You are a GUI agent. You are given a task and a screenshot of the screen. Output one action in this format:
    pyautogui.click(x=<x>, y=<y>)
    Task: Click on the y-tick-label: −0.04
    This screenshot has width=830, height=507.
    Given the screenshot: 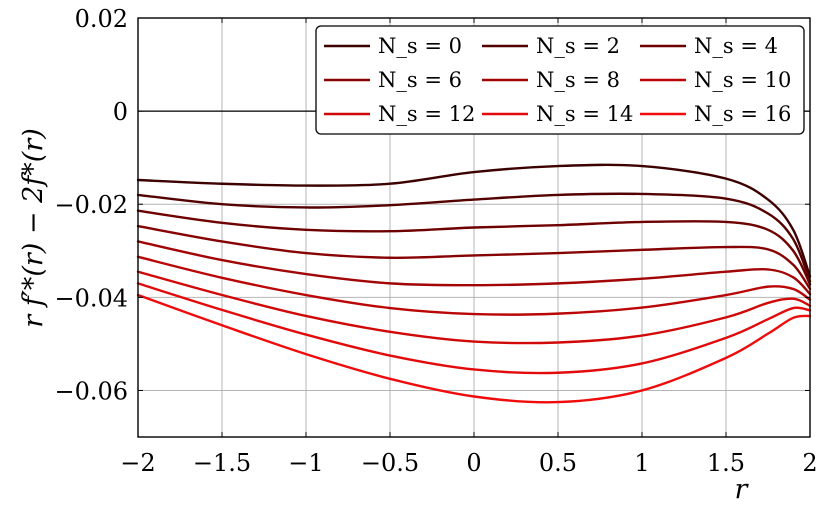 What is the action you would take?
    pyautogui.click(x=91, y=298)
    